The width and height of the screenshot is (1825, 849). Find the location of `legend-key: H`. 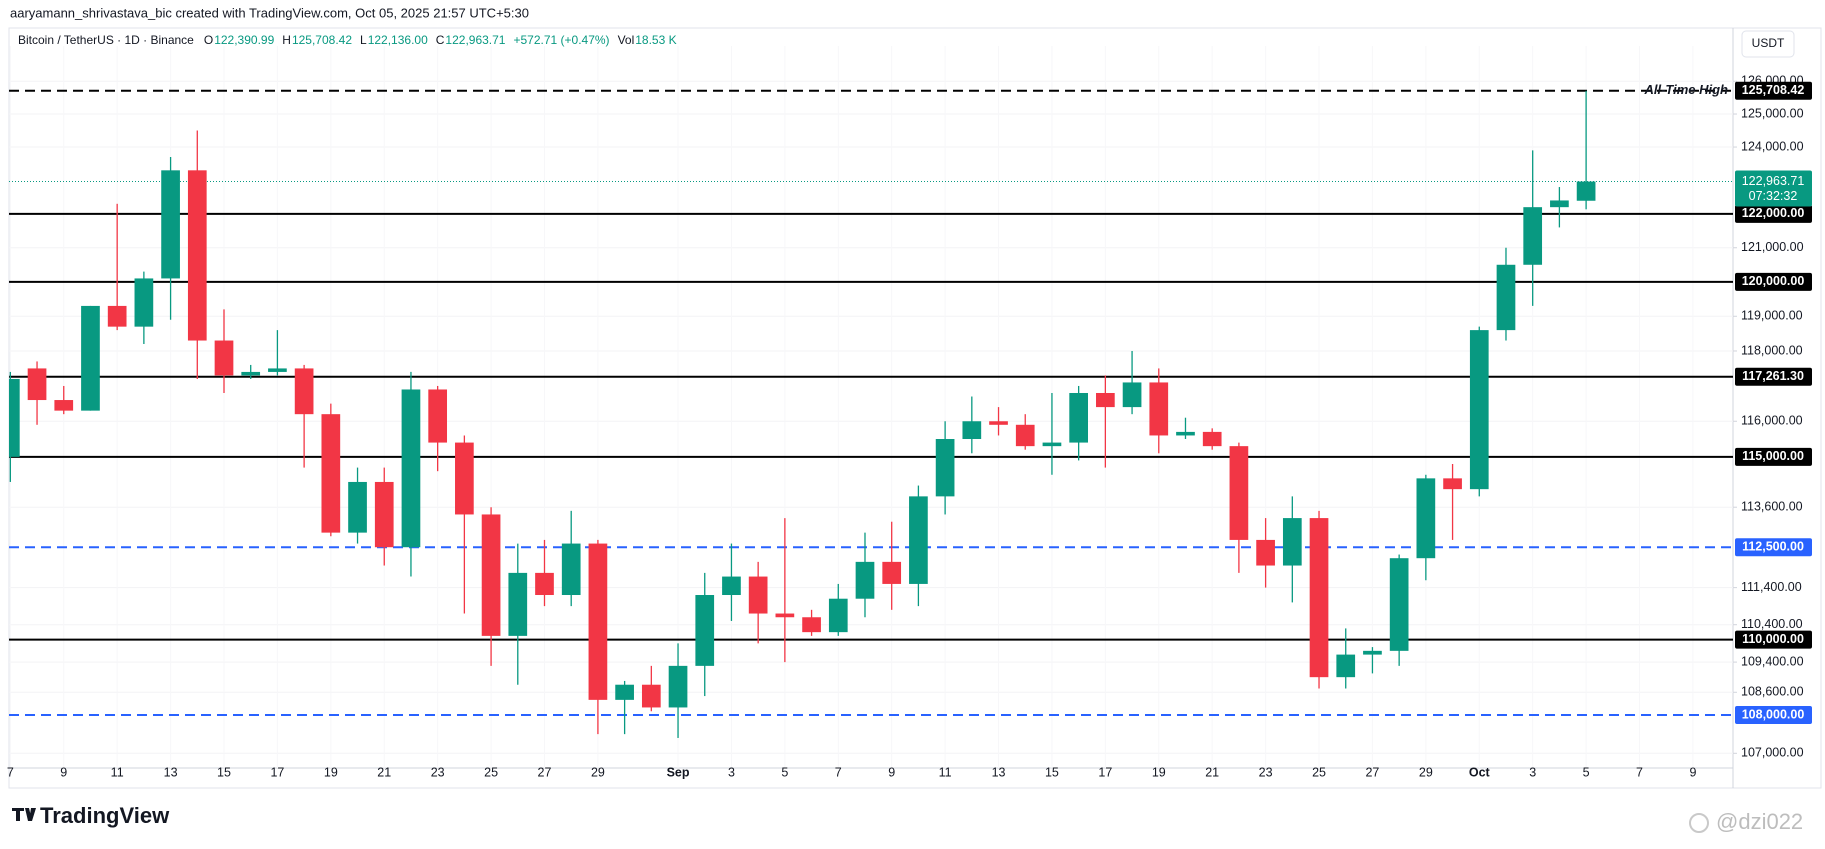

legend-key: H is located at coordinates (286, 40).